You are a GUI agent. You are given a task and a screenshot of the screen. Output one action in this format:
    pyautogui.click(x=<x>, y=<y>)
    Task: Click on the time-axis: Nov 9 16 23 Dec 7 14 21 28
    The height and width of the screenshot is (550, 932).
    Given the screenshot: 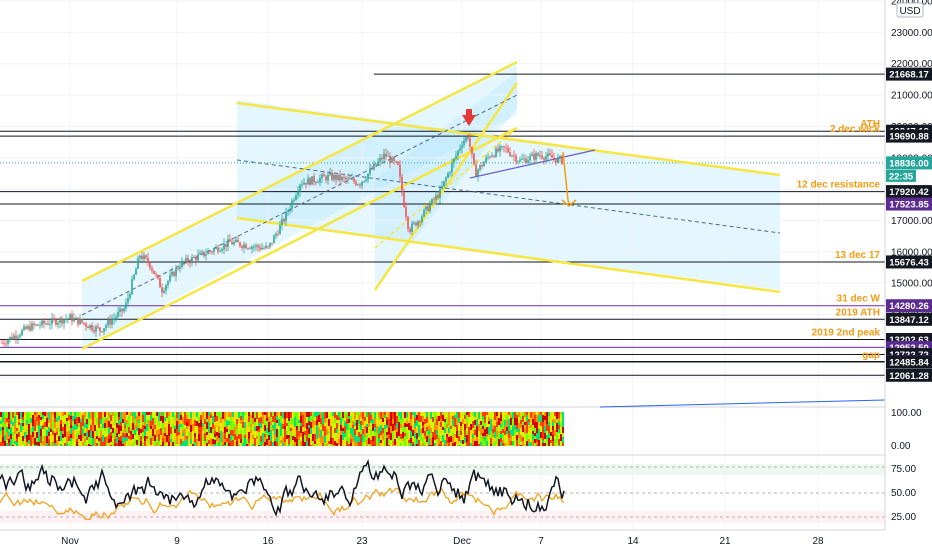 What is the action you would take?
    pyautogui.click(x=442, y=538)
    